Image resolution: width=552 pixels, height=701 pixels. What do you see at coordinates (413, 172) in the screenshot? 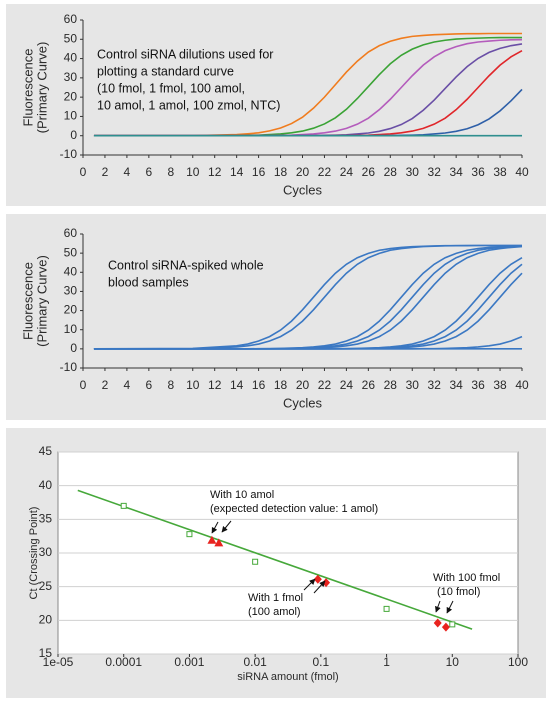
I see `x-tick-label: 30` at bounding box center [413, 172].